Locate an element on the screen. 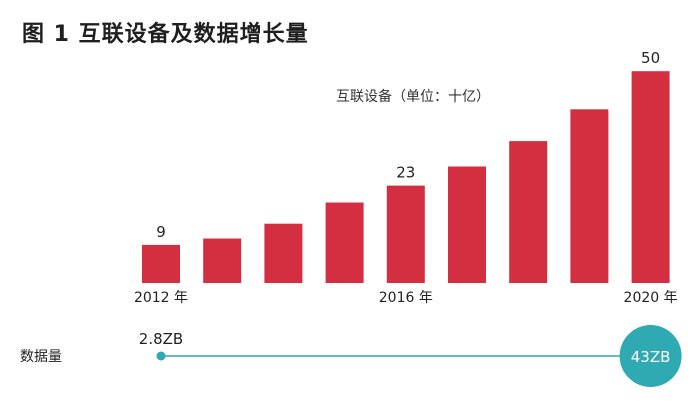  bar-legend: 互联设备（单位：十亿） is located at coordinates (413, 97).